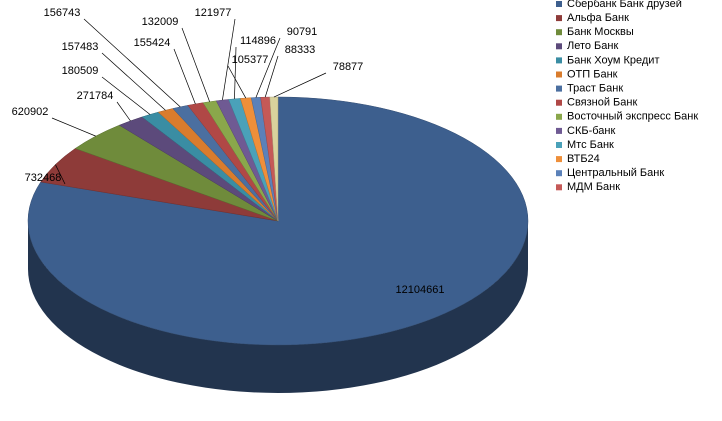 Image resolution: width=722 pixels, height=421 pixels. I want to click on legend-label: Мтс Банк, so click(590, 145).